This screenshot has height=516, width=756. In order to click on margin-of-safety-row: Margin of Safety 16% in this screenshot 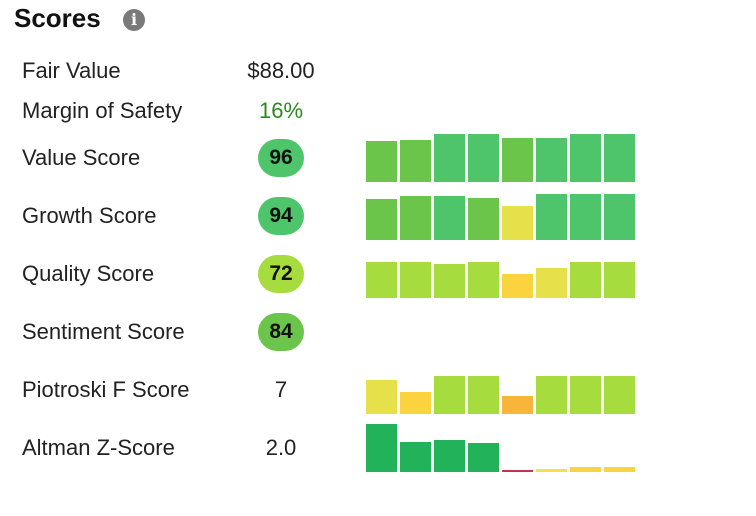, I will do `click(378, 111)`.